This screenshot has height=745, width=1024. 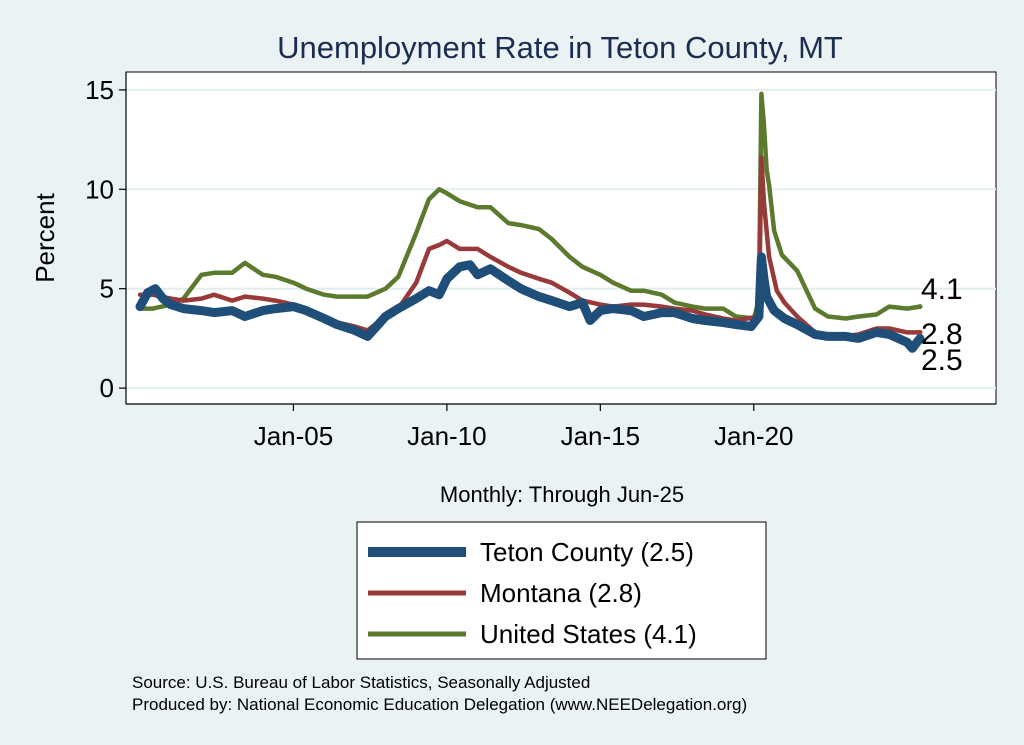 What do you see at coordinates (99, 90) in the screenshot?
I see `y-tick-label: 15` at bounding box center [99, 90].